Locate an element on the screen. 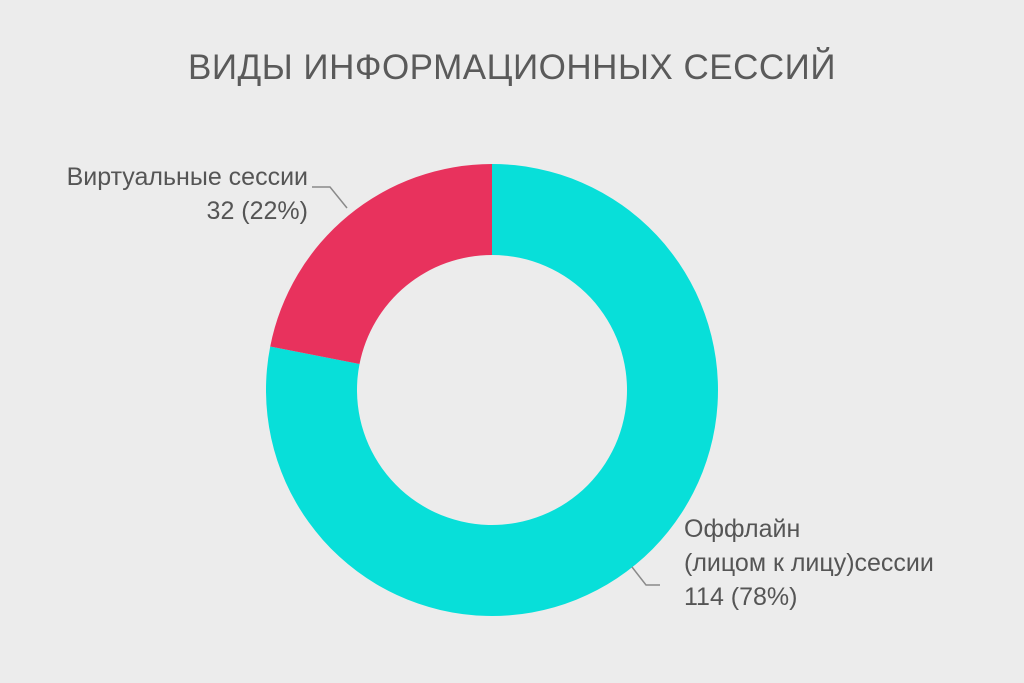 Image resolution: width=1024 pixels, height=683 pixels. slice-label-virtual-value: 32 (22%) is located at coordinates (257, 211).